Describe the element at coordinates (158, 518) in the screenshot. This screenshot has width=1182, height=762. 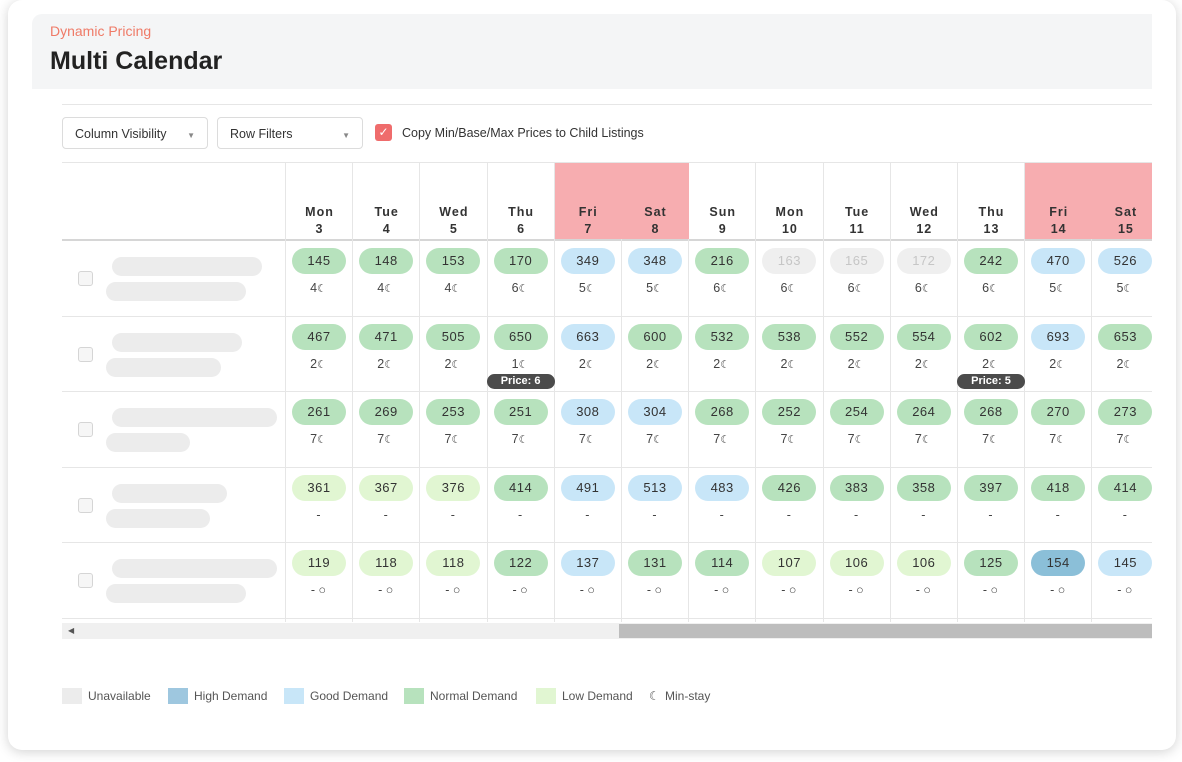
I see `listing-subtitle-placeholder` at that location.